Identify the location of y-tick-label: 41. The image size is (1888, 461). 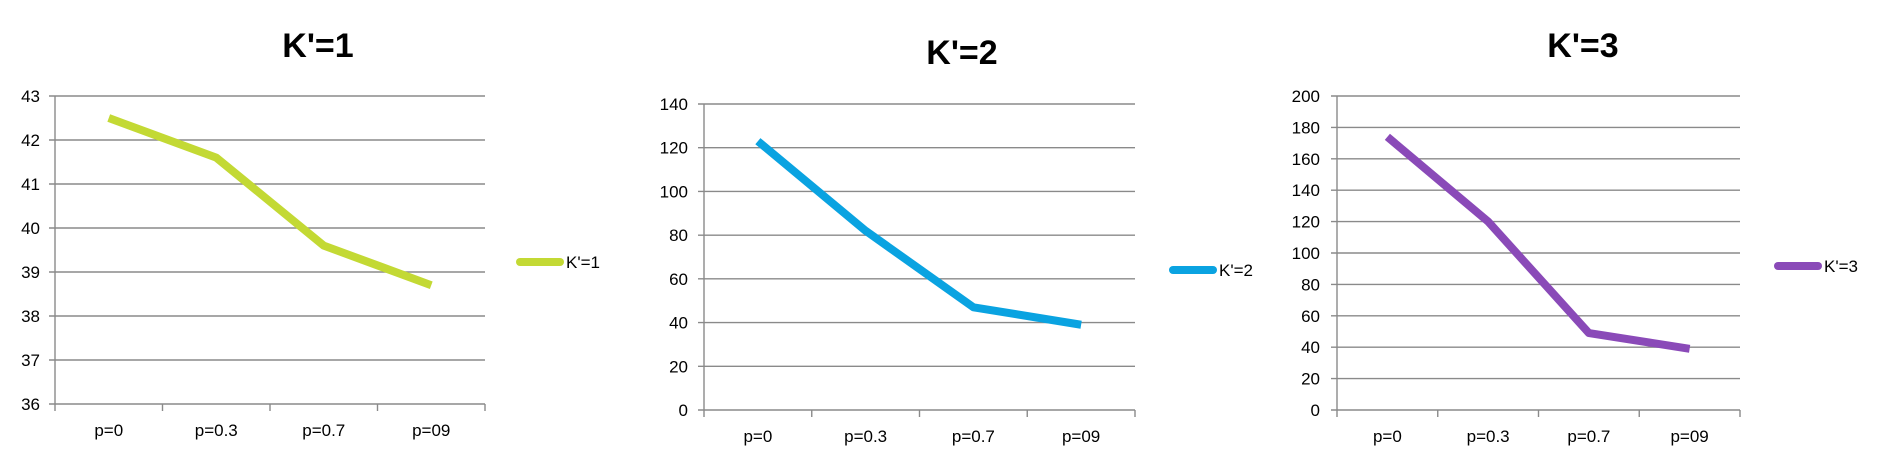
(30, 184).